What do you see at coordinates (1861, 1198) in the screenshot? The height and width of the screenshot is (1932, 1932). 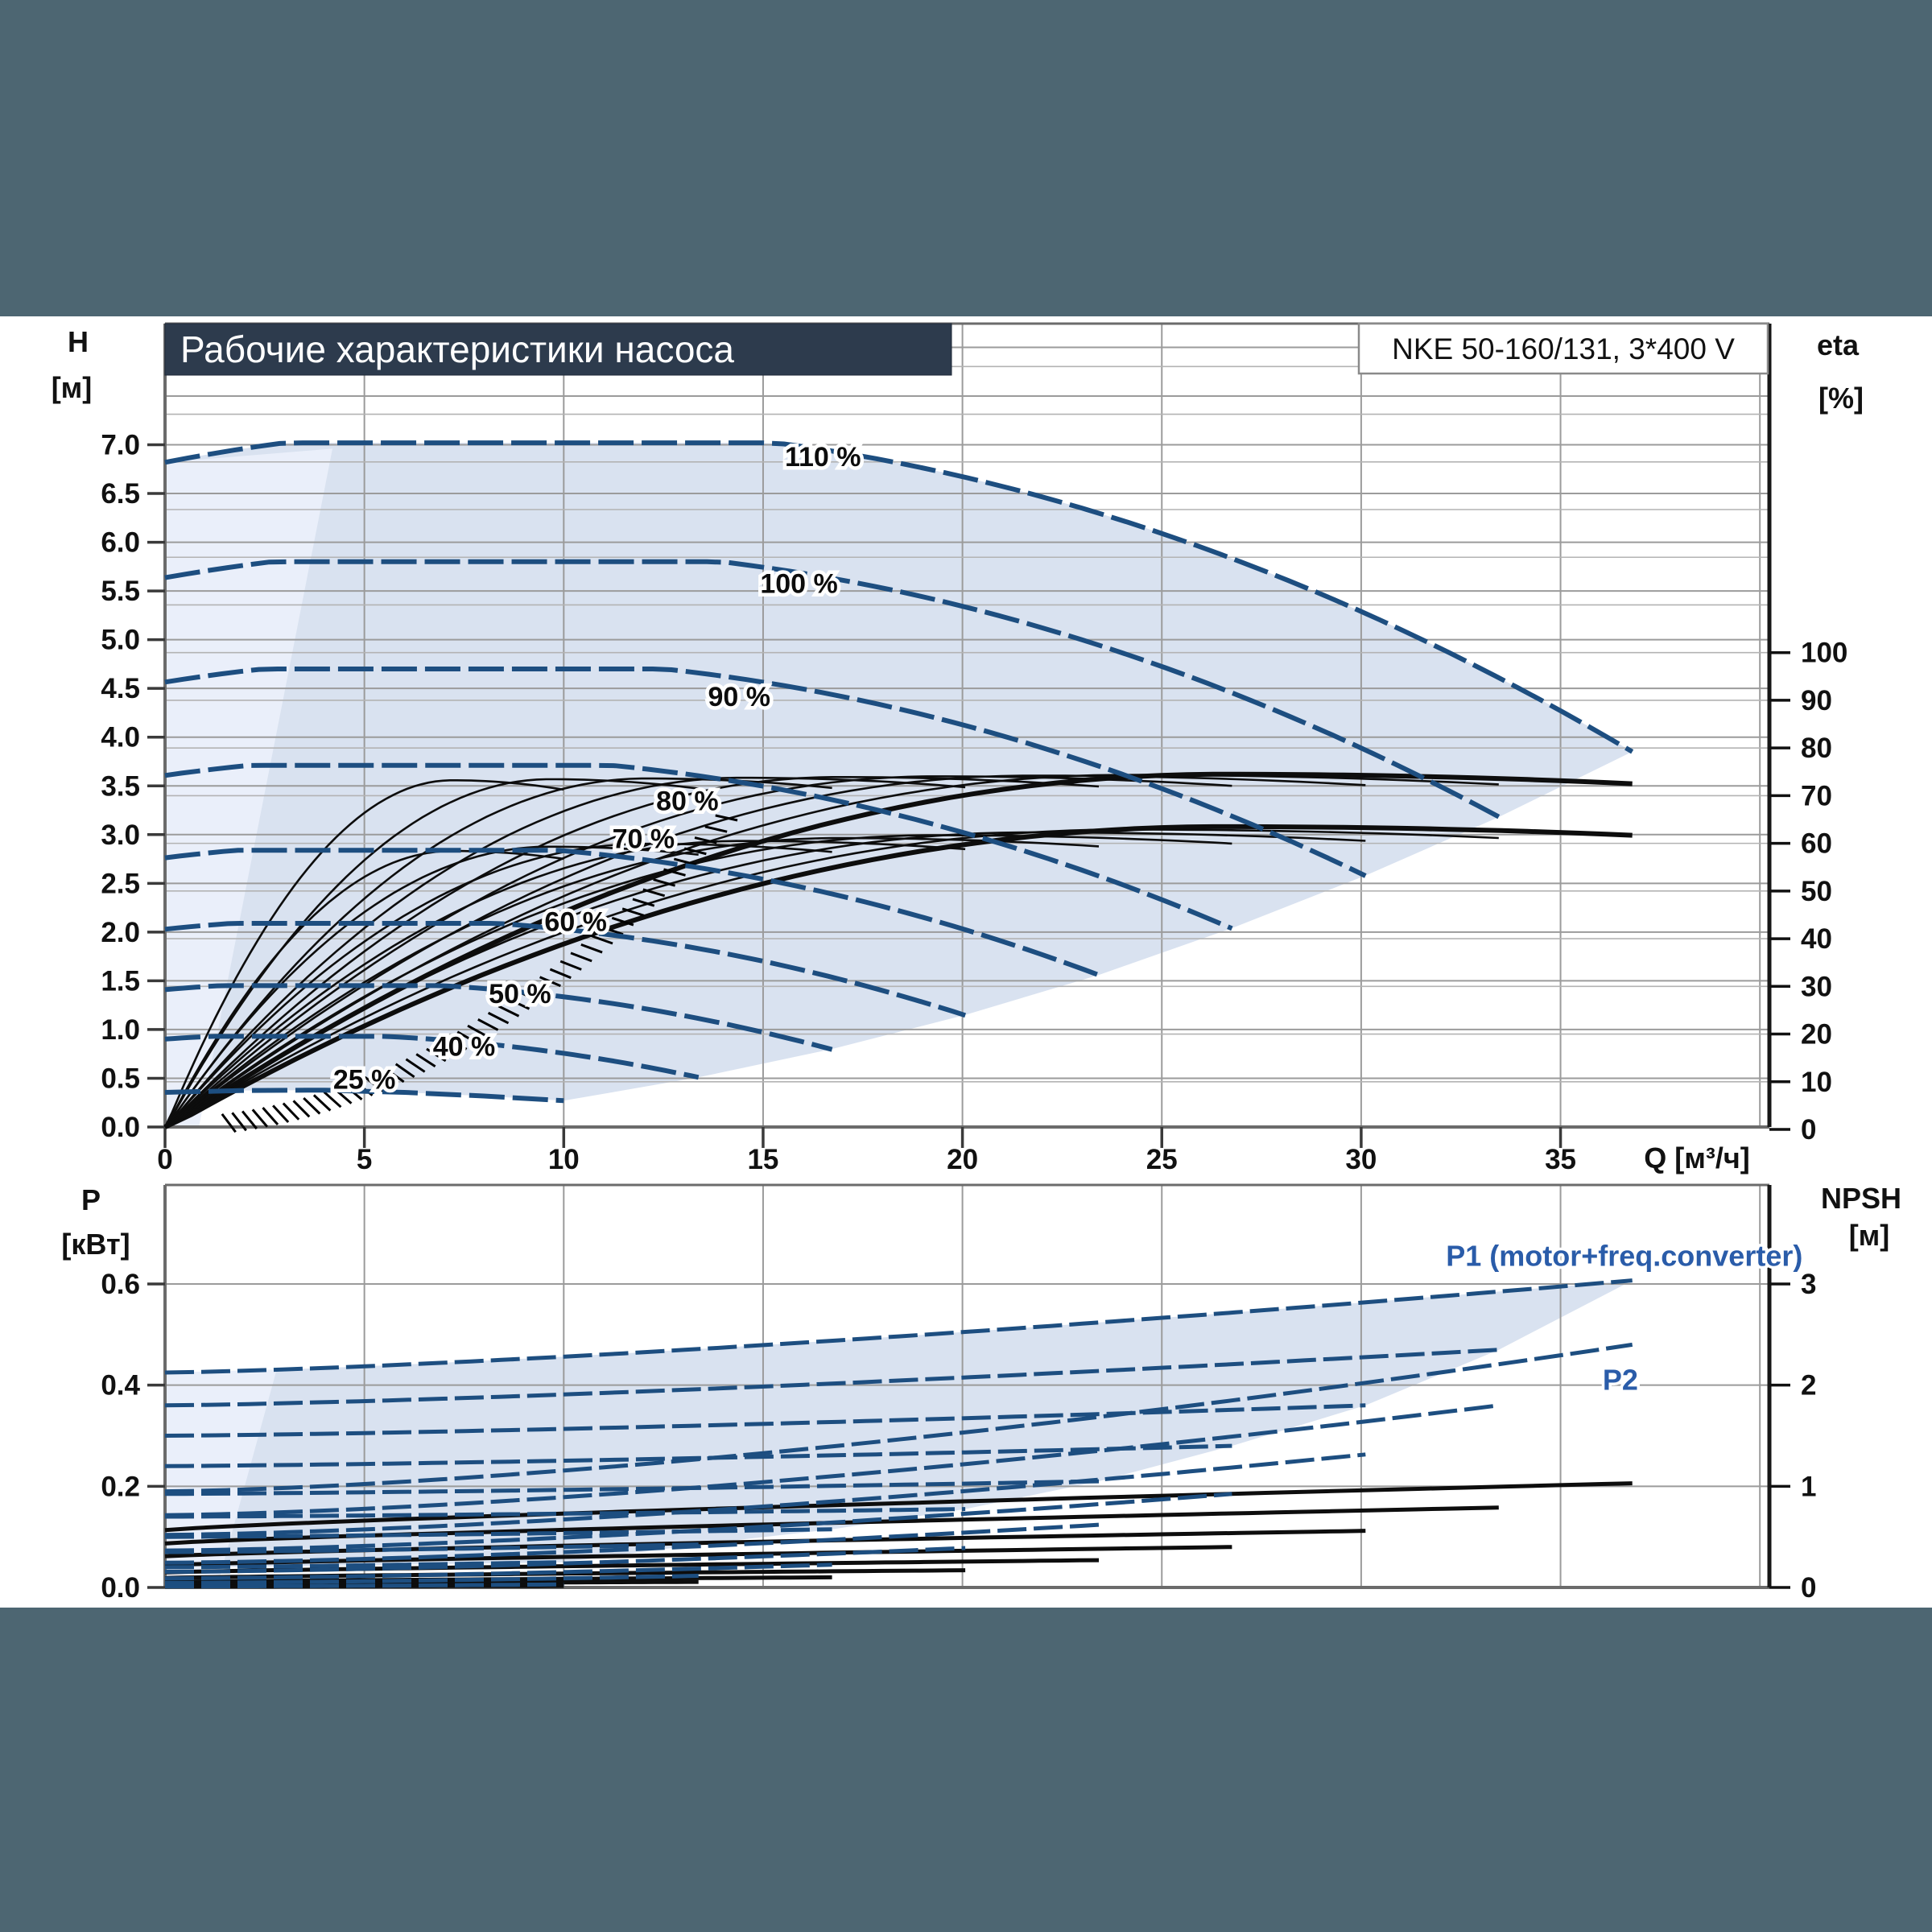 I see `npsh-axis-title: NPSH` at bounding box center [1861, 1198].